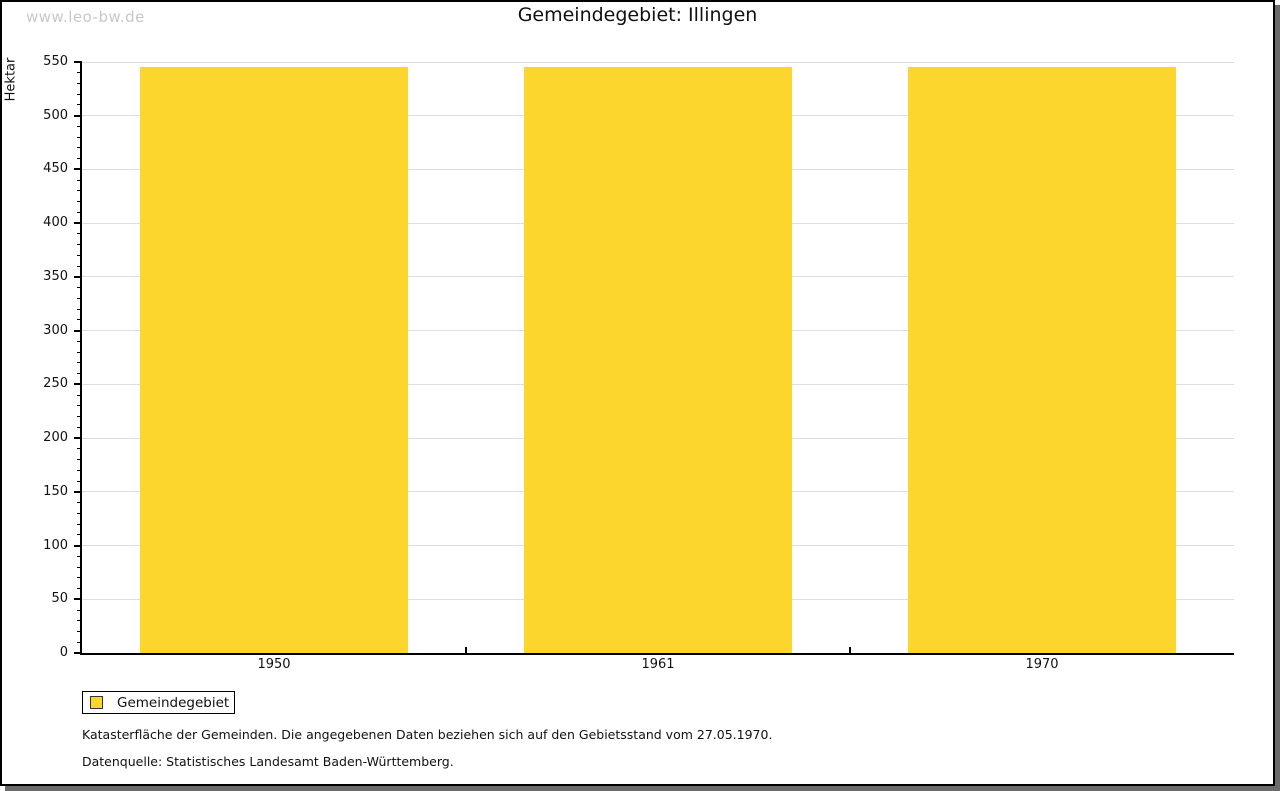  Describe the element at coordinates (55, 330) in the screenshot. I see `y-tick-label-300: 300` at that location.